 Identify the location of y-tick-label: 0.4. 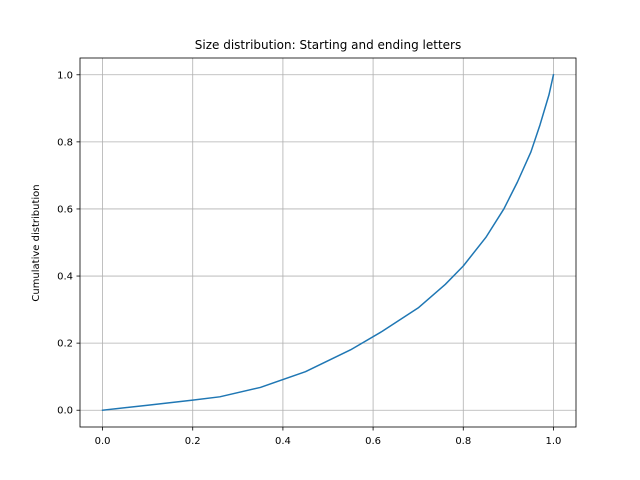
(65, 277).